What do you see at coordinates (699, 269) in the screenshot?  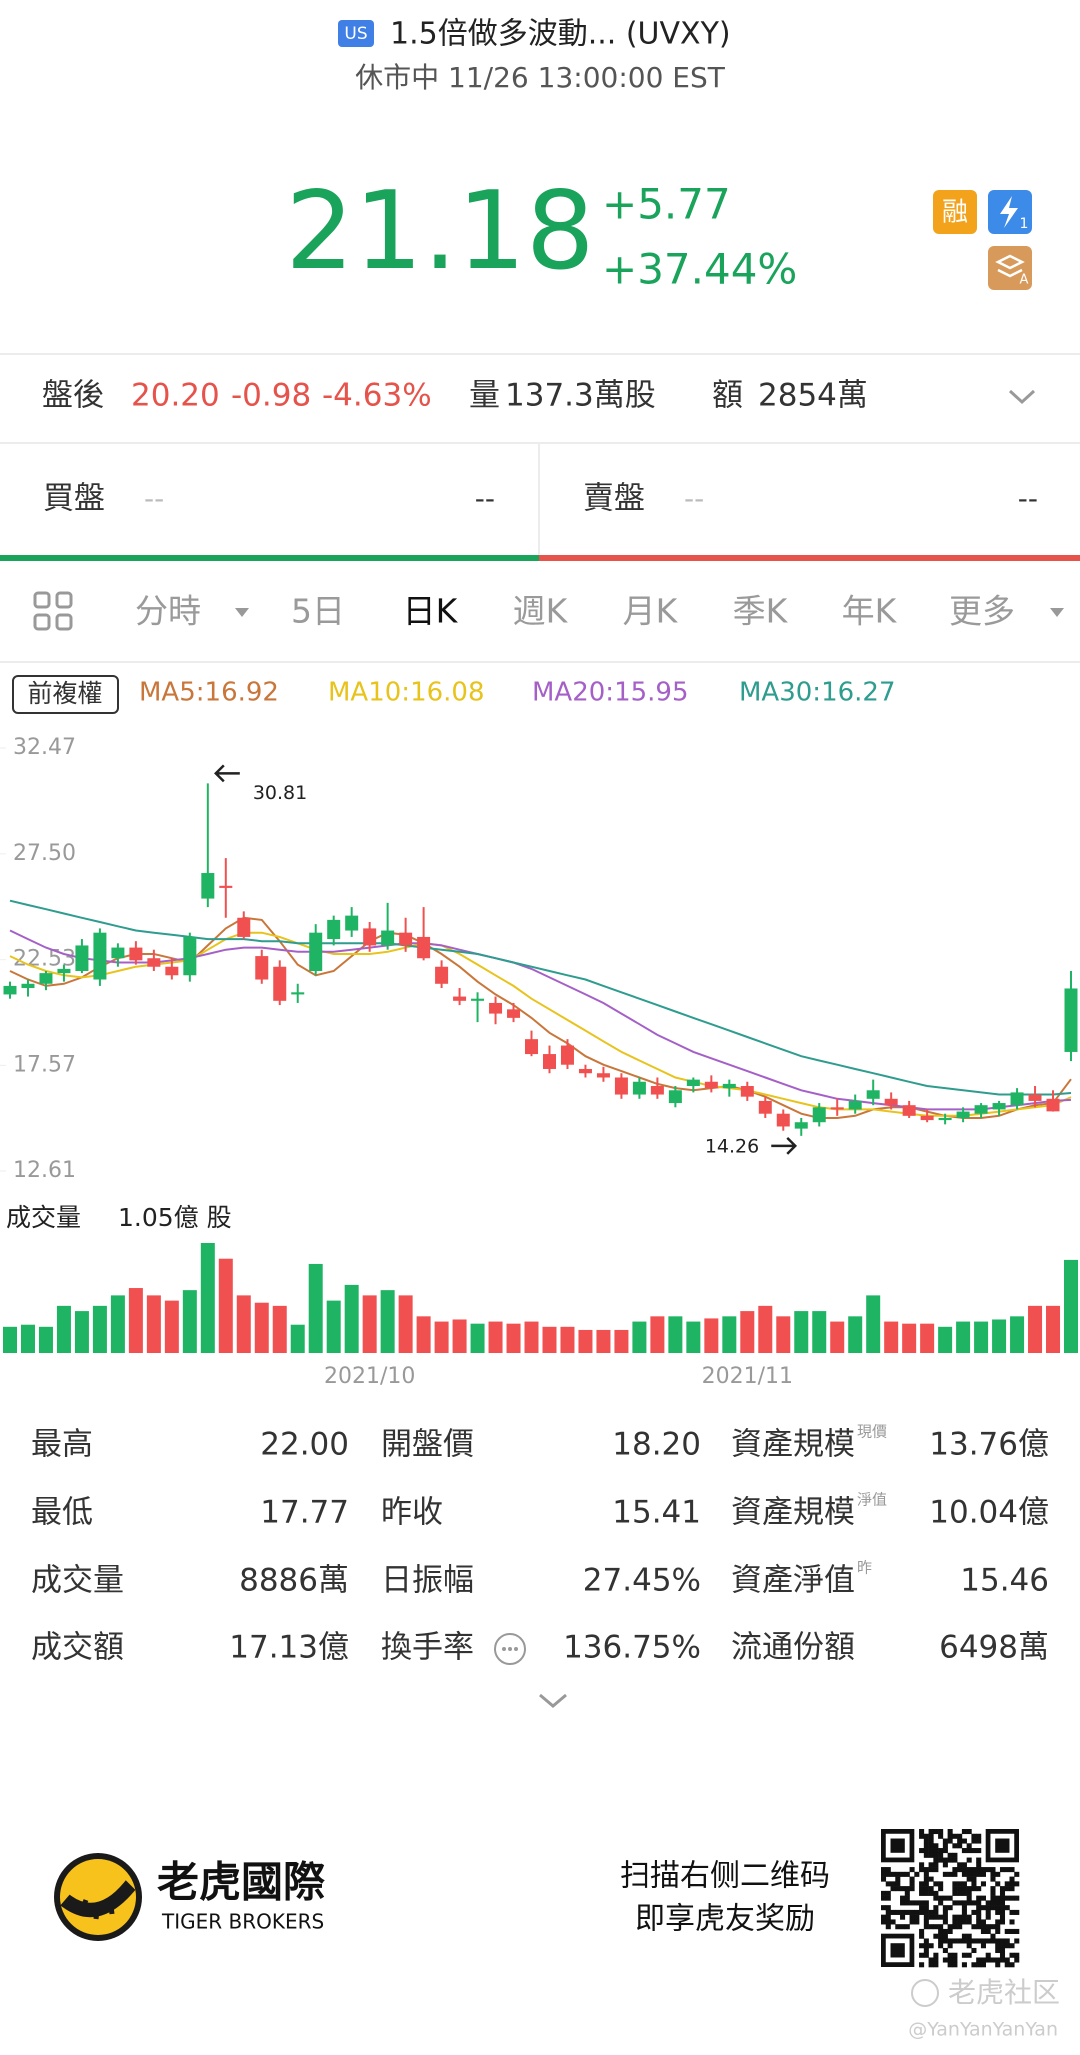 I see `price-change-pct: +37.44%` at bounding box center [699, 269].